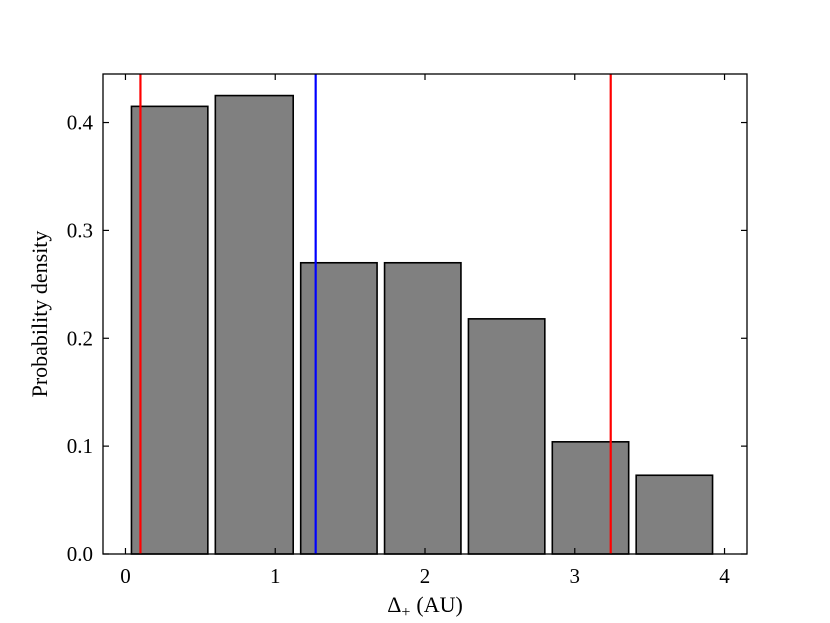 Image resolution: width=830 pixels, height=623 pixels. What do you see at coordinates (80, 338) in the screenshot?
I see `y-tick-label: 0.2` at bounding box center [80, 338].